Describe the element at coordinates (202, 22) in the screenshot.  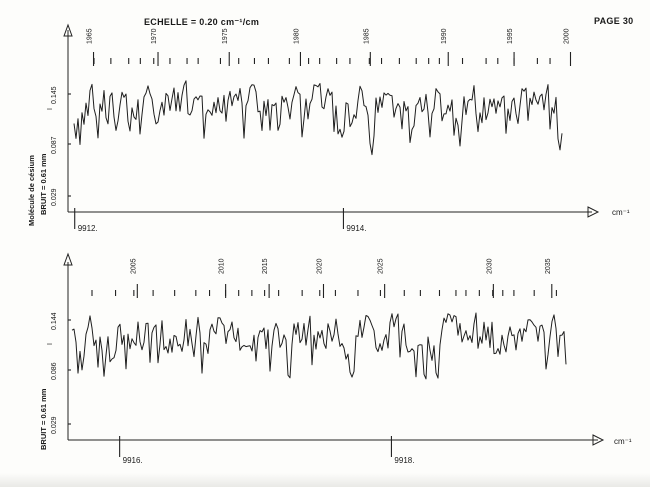
I see `scale-label: ECHELLE = 0.20 cm⁻¹/cm` at that location.